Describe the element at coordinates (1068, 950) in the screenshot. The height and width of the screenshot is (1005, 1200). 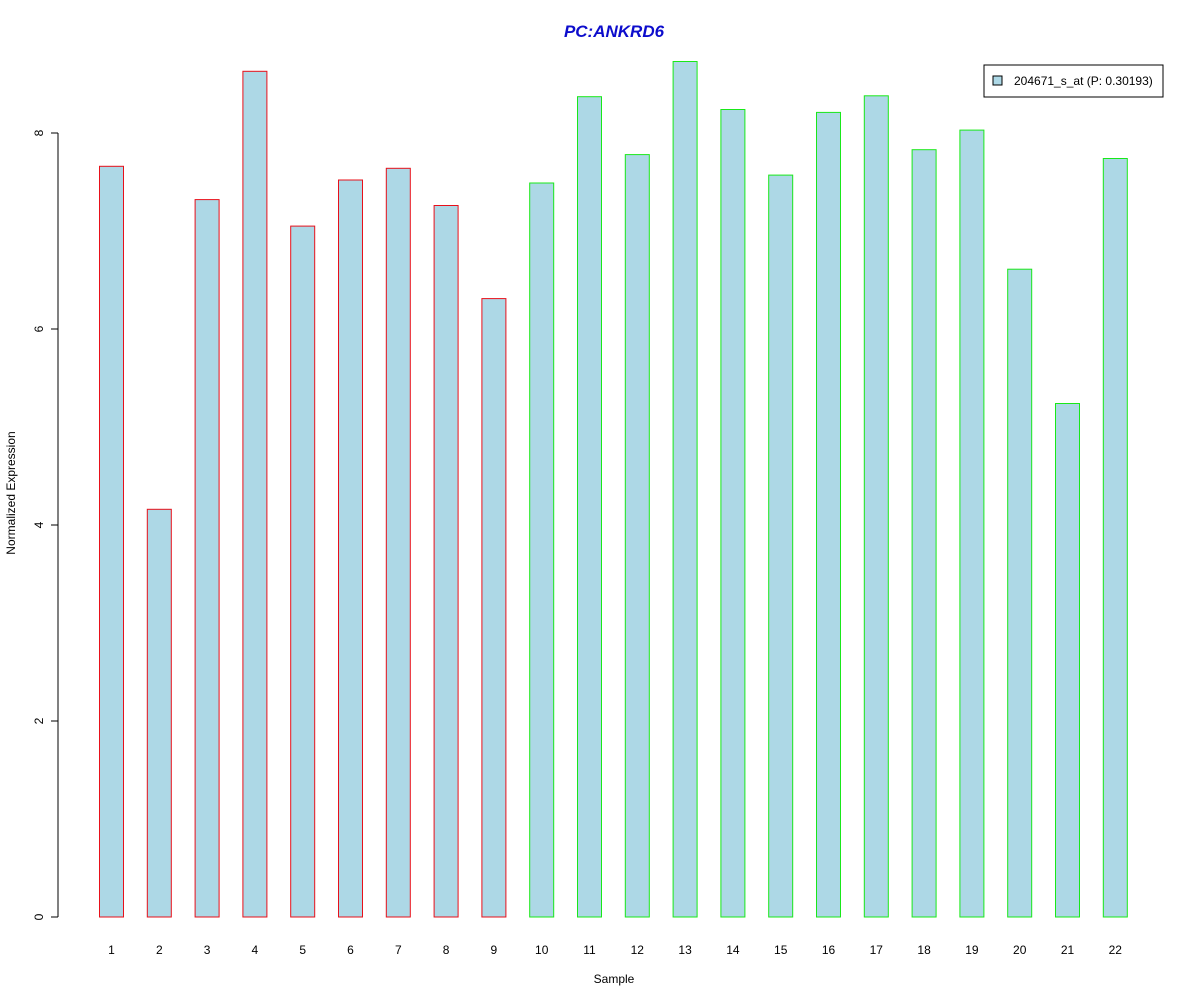
I see `x-tick-label: 21` at that location.